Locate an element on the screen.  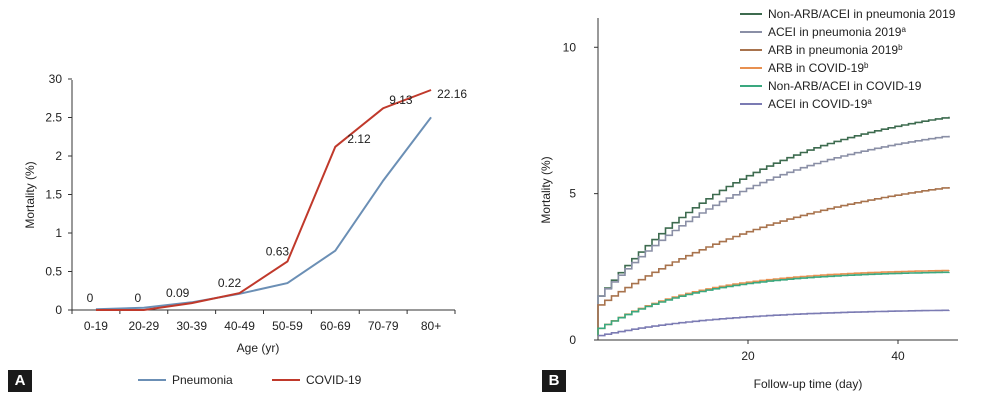
x-tick-label: 70-79 is located at coordinates (383, 326).